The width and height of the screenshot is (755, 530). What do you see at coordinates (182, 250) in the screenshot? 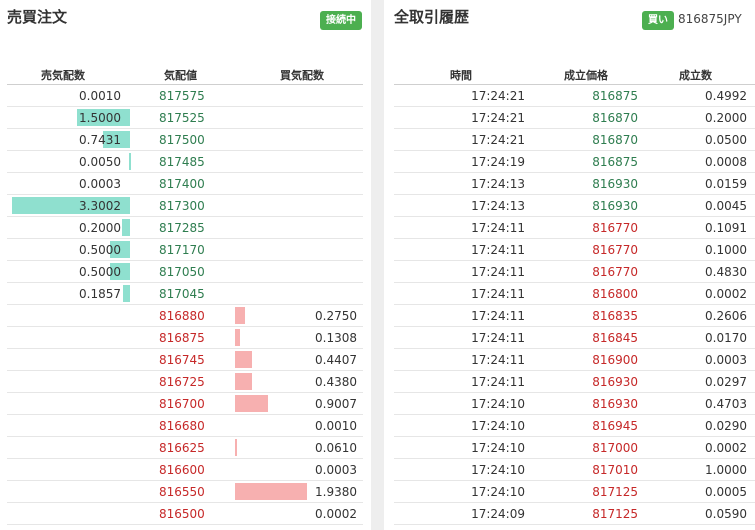
I see `ask-price: 817170` at bounding box center [182, 250].